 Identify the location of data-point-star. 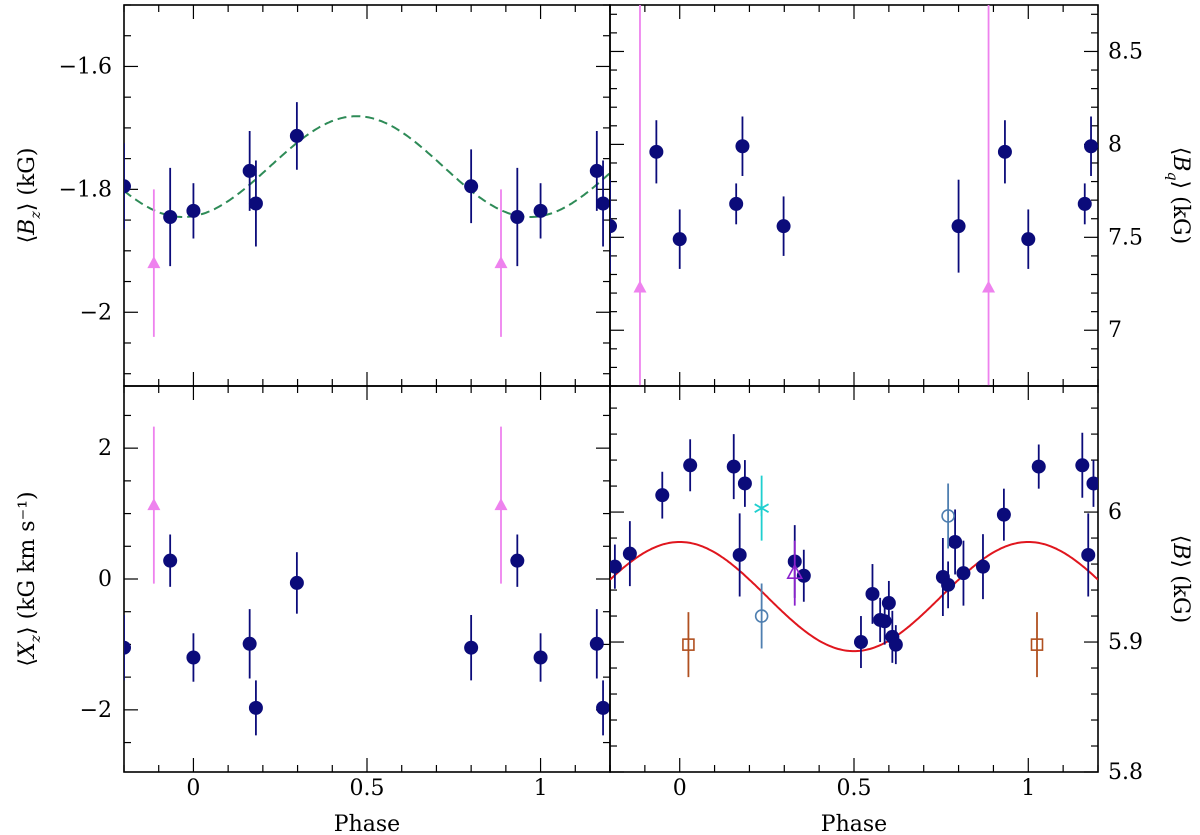
(762, 508).